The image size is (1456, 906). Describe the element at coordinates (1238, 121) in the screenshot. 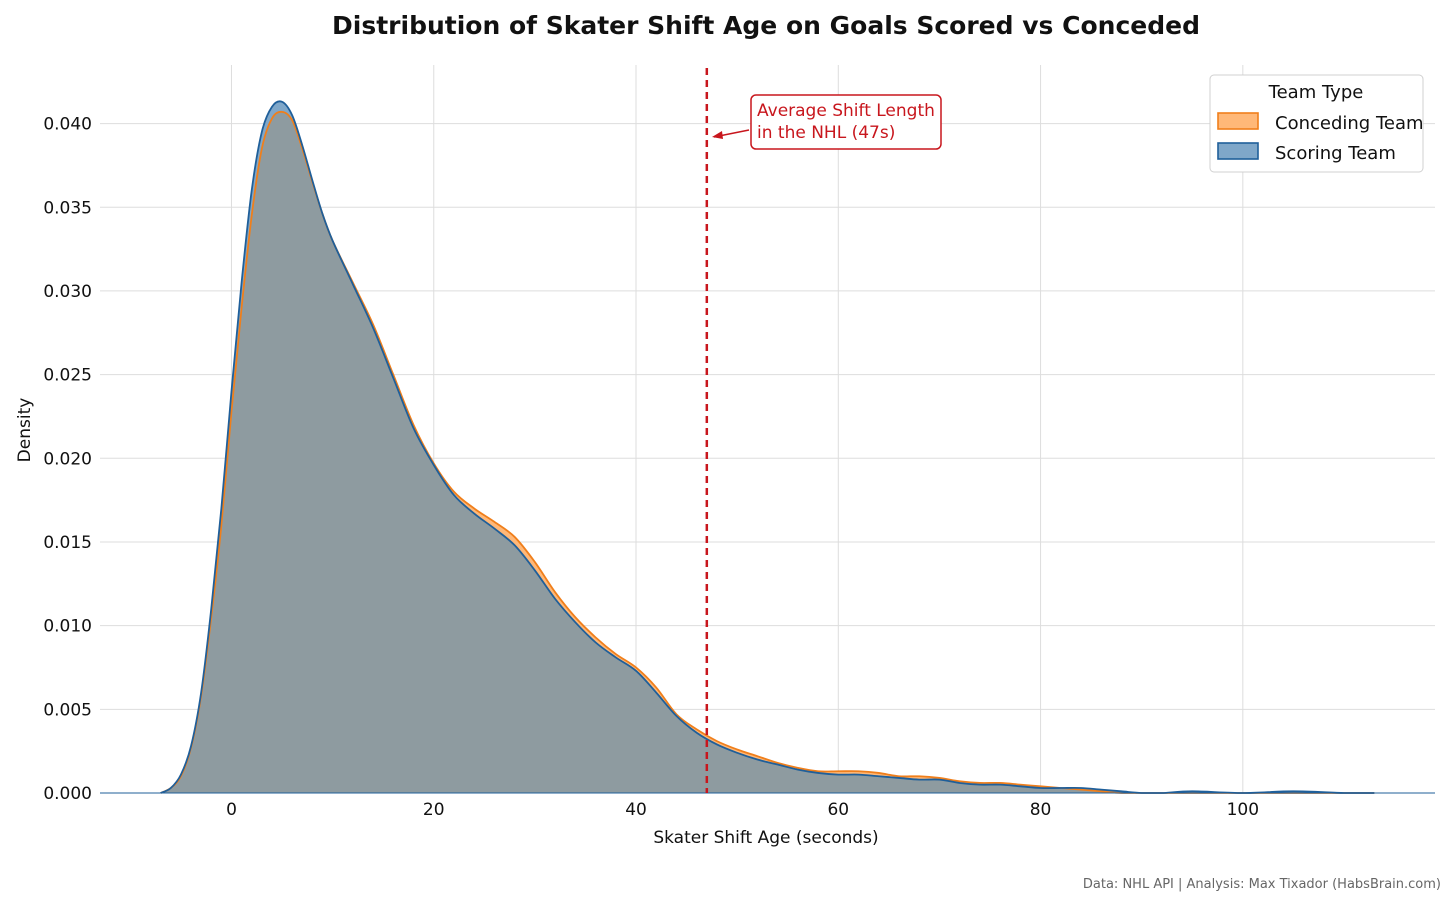

I see `legend-swatch-conceding-team` at that location.